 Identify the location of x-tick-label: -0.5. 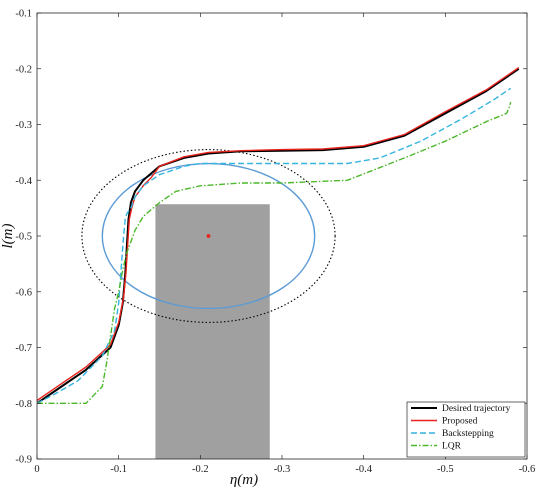
(445, 469).